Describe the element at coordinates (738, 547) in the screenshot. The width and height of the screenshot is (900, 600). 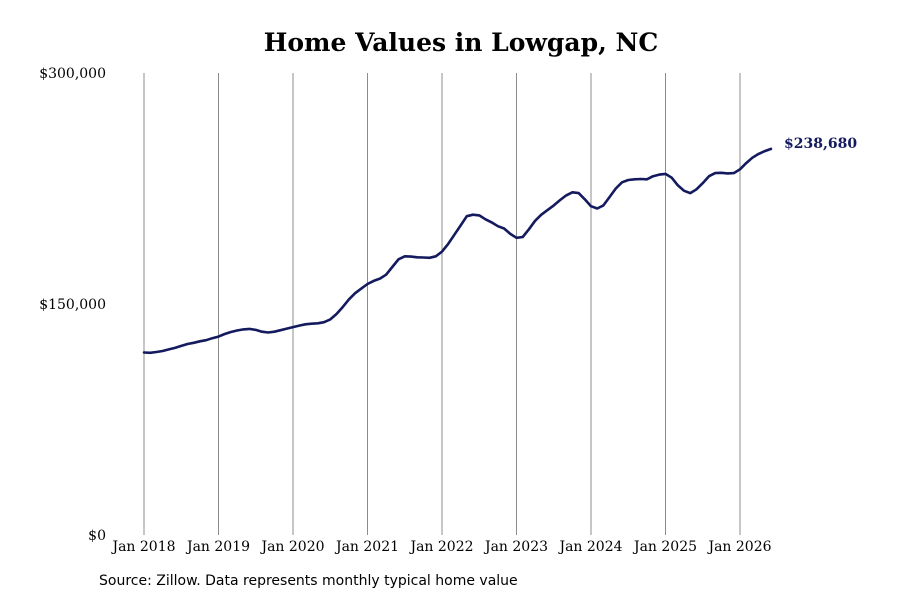
I see `x-tick-label: Jan 2026` at that location.